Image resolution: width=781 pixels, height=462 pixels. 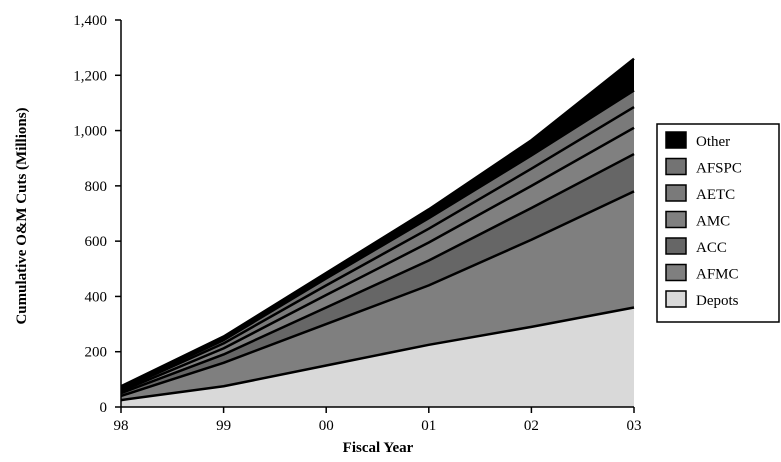 I want to click on legend-swatch-afmc, so click(x=676, y=272).